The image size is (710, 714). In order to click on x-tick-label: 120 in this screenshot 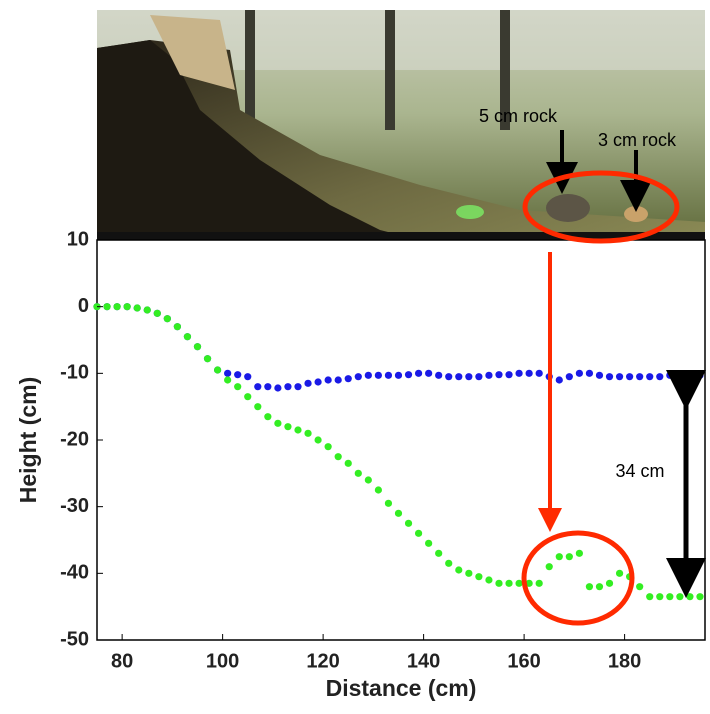, I will do `click(322, 661)`.